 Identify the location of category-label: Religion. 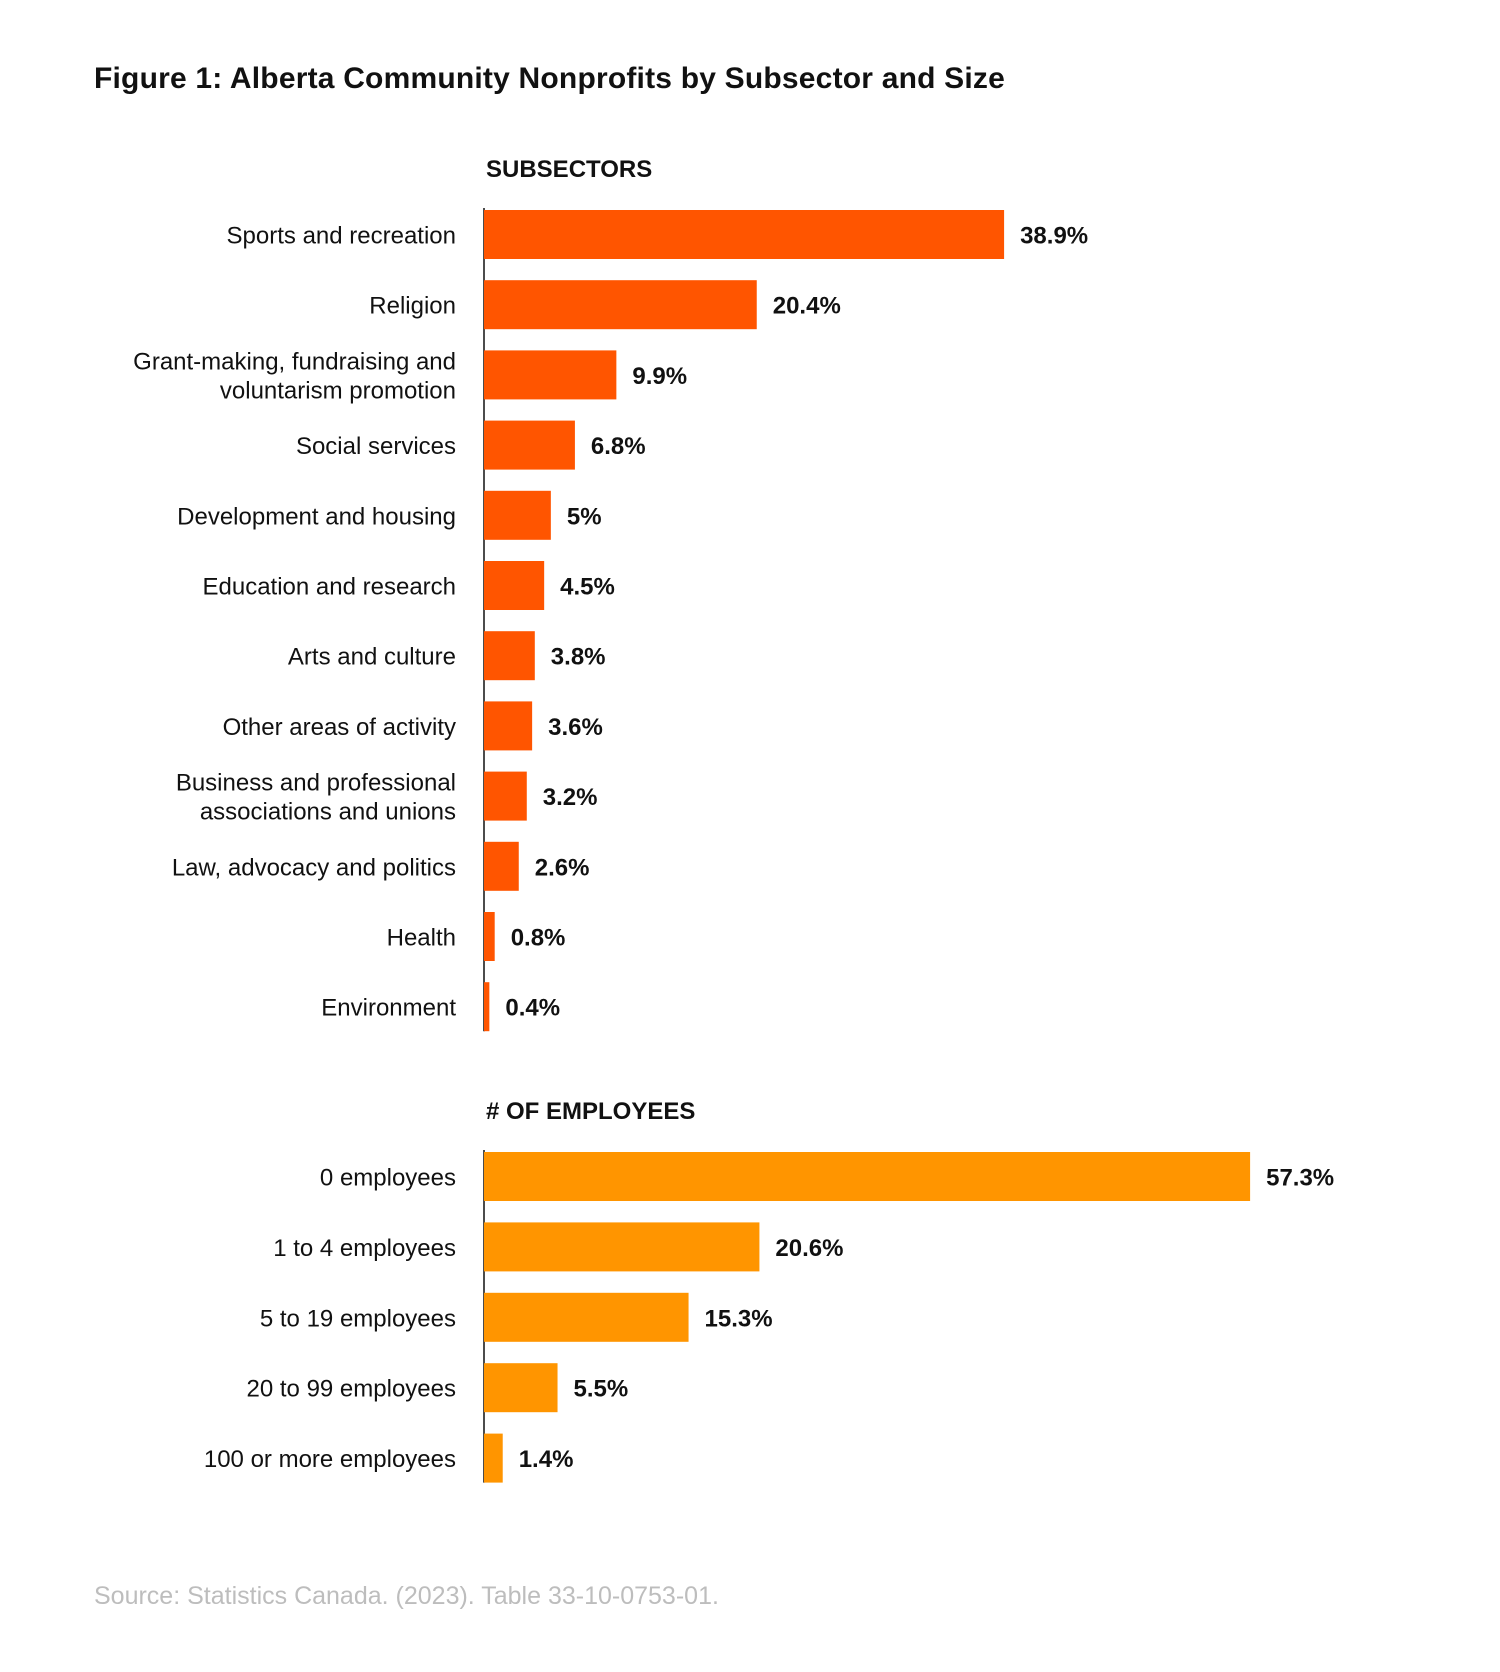
(412, 306).